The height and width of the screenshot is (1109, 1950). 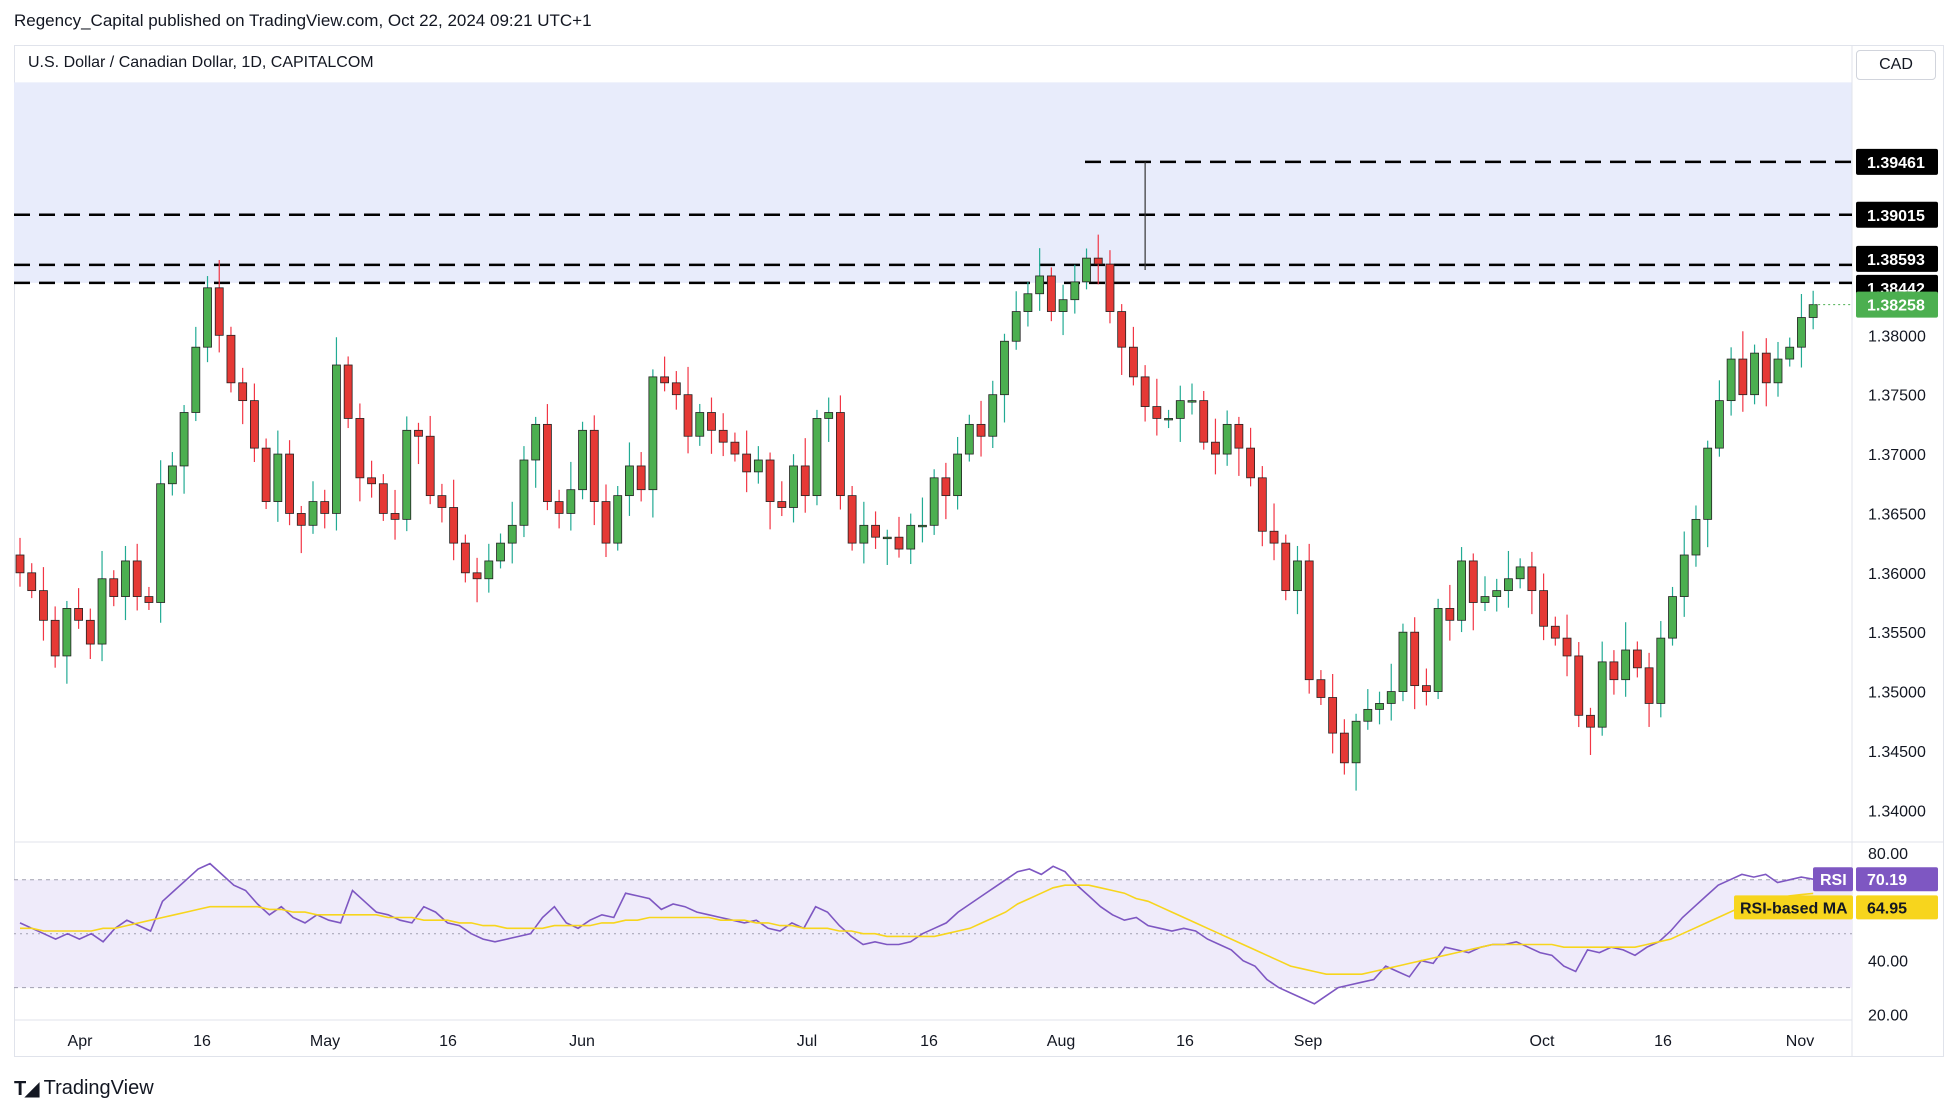 I want to click on currency-button: CAD, so click(x=1896, y=65).